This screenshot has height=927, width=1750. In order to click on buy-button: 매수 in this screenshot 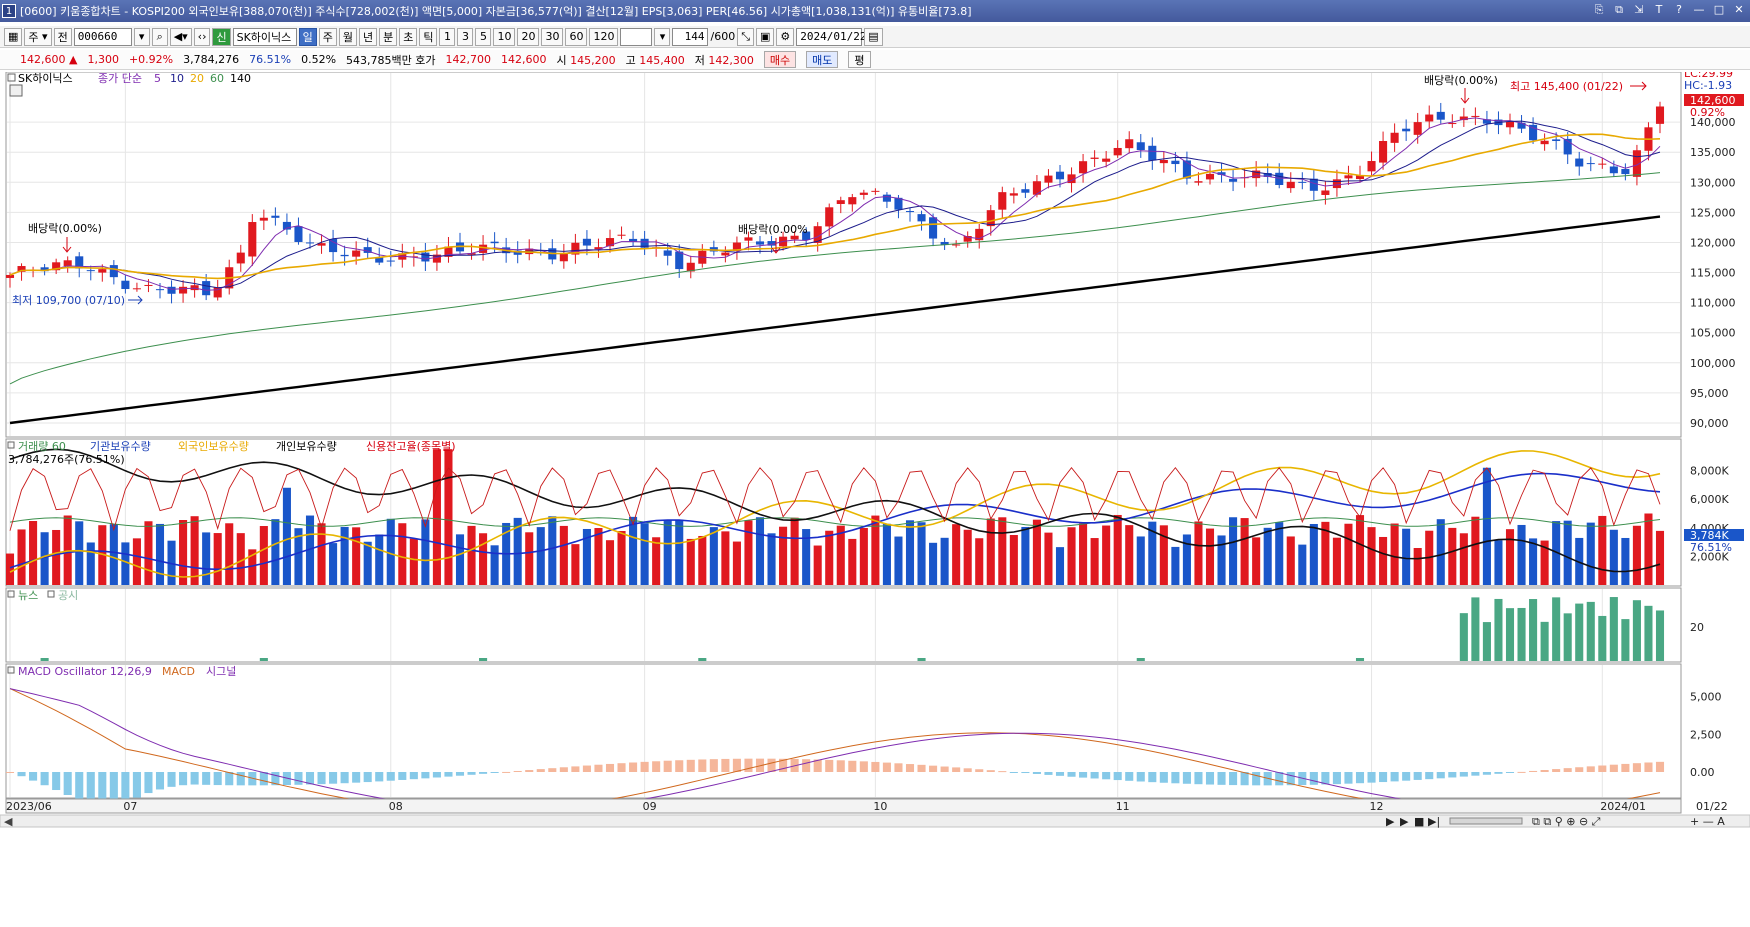, I will do `click(780, 59)`.